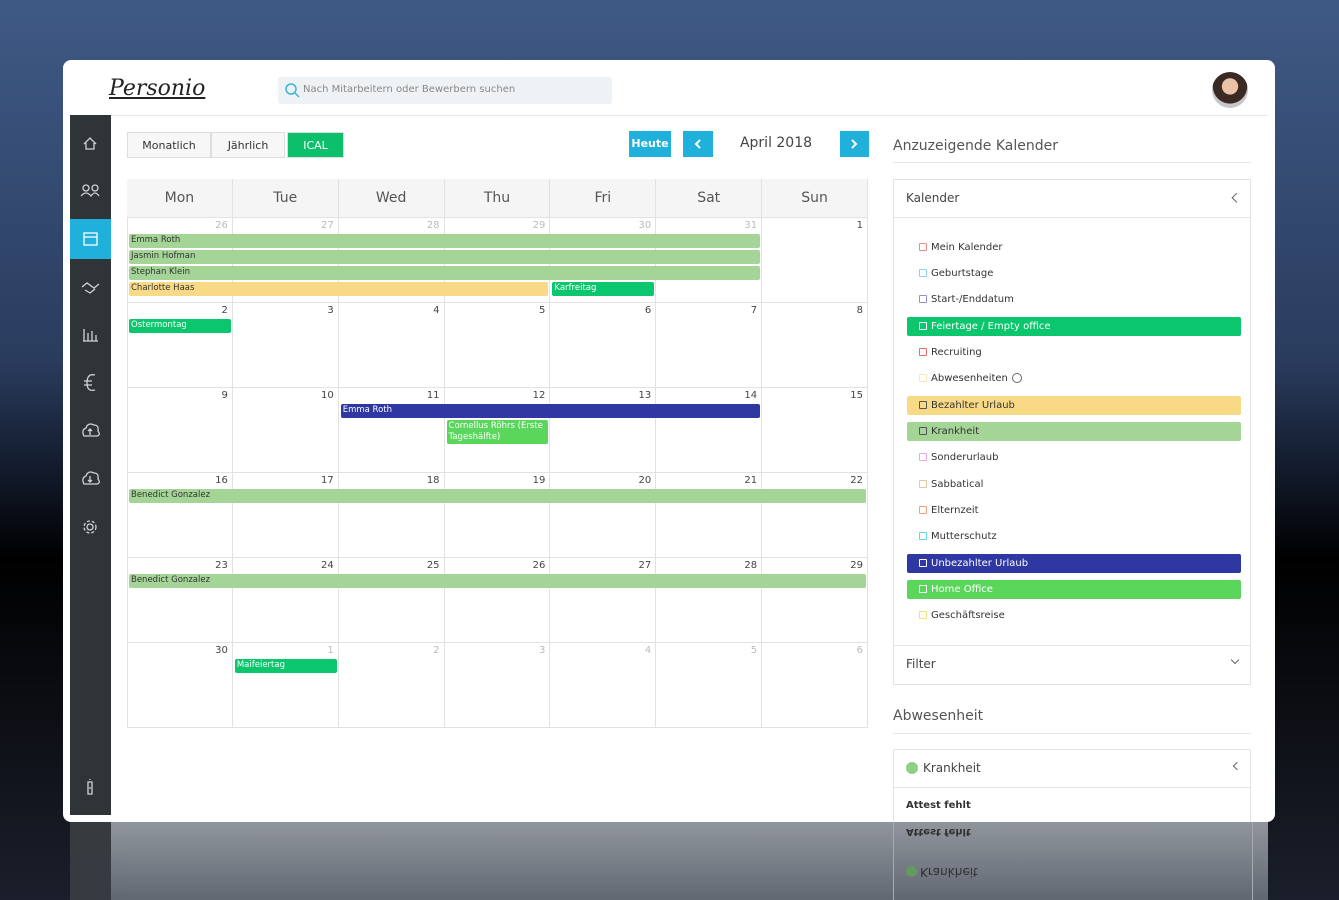  What do you see at coordinates (315, 145) in the screenshot?
I see `view-button: ICAL` at bounding box center [315, 145].